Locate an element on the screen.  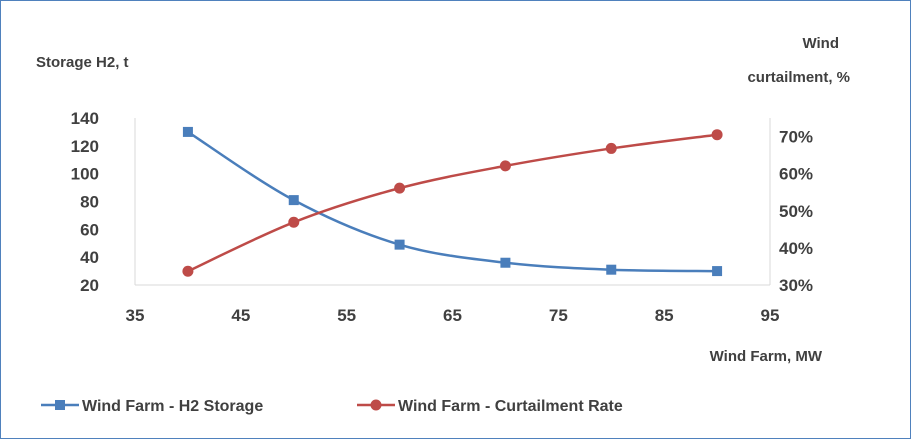
left-tick-label: 20 is located at coordinates (89, 285).